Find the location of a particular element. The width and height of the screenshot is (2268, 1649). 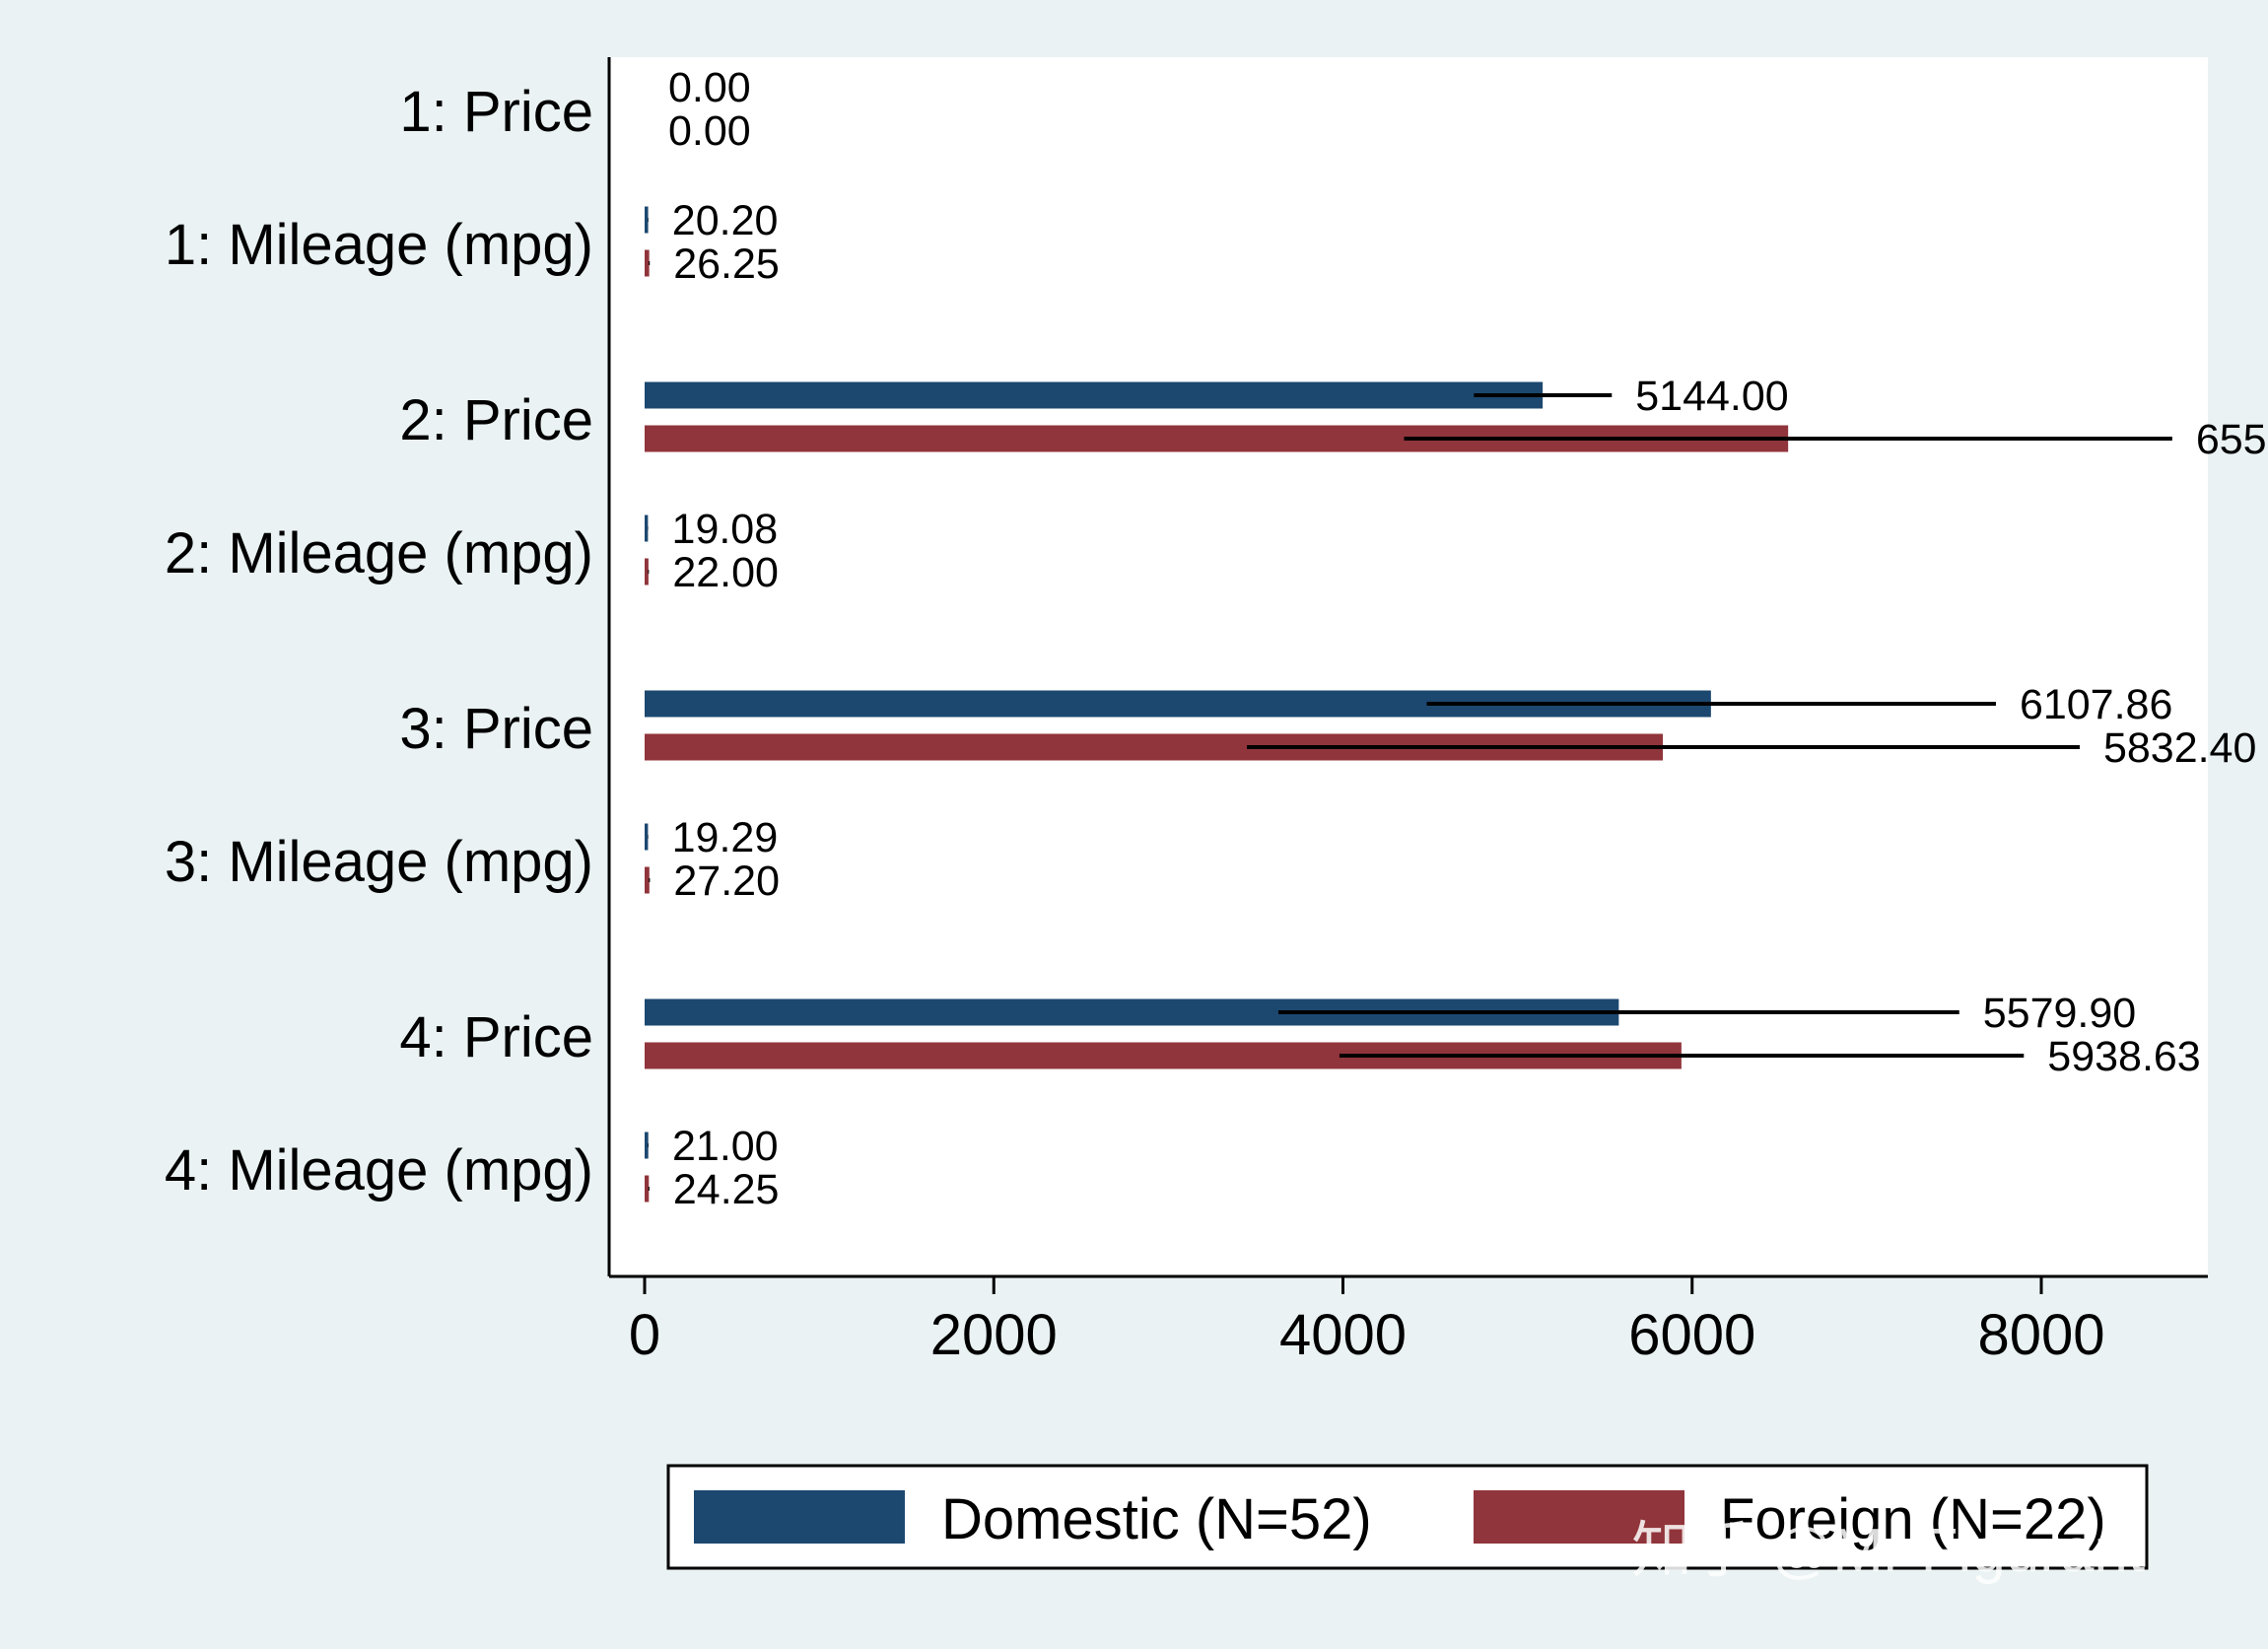

legend-swatch-foreign is located at coordinates (1579, 1517).